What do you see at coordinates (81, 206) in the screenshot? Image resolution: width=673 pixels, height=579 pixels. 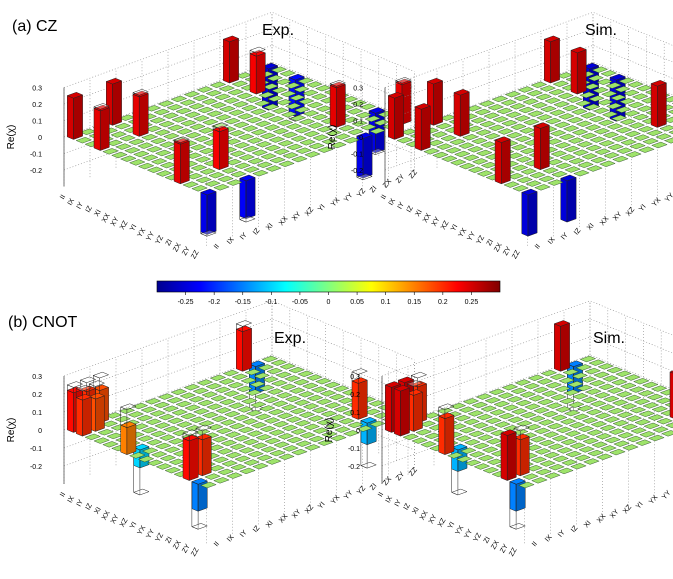 I see `row-tick-label: IY` at bounding box center [81, 206].